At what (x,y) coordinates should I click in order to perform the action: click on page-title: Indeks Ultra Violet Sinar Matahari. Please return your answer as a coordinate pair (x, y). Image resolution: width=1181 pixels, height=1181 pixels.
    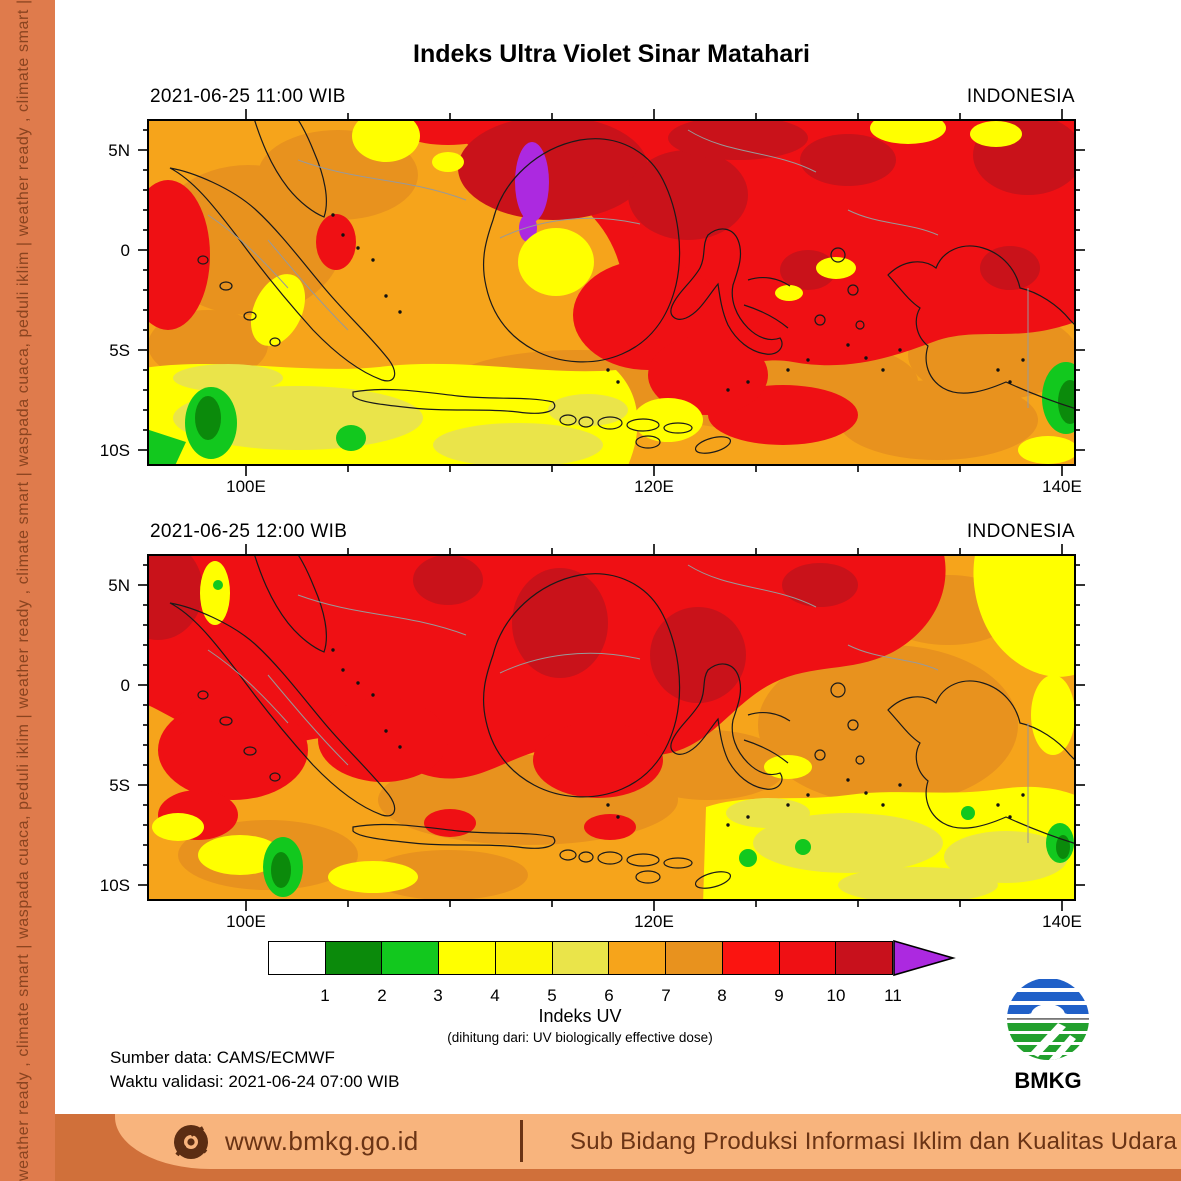
    Looking at the image, I should click on (611, 54).